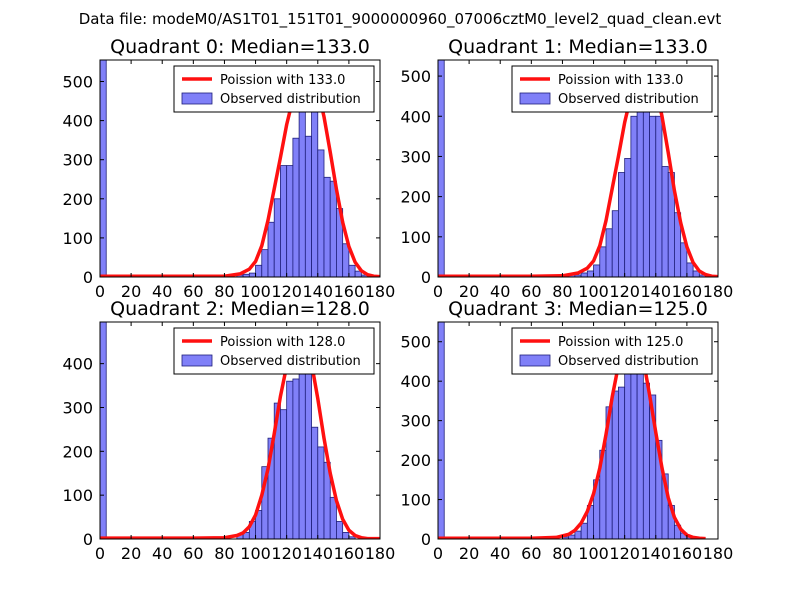 This screenshot has height=600, width=800. Describe the element at coordinates (438, 291) in the screenshot. I see `x-tick-label: 0` at that location.